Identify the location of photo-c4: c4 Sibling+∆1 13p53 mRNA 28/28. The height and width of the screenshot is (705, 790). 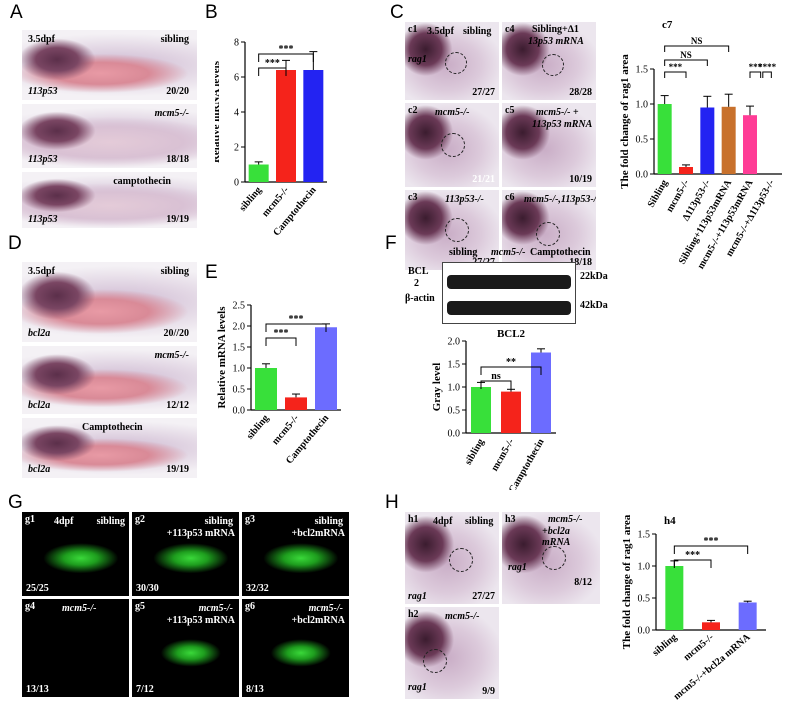
(549, 61).